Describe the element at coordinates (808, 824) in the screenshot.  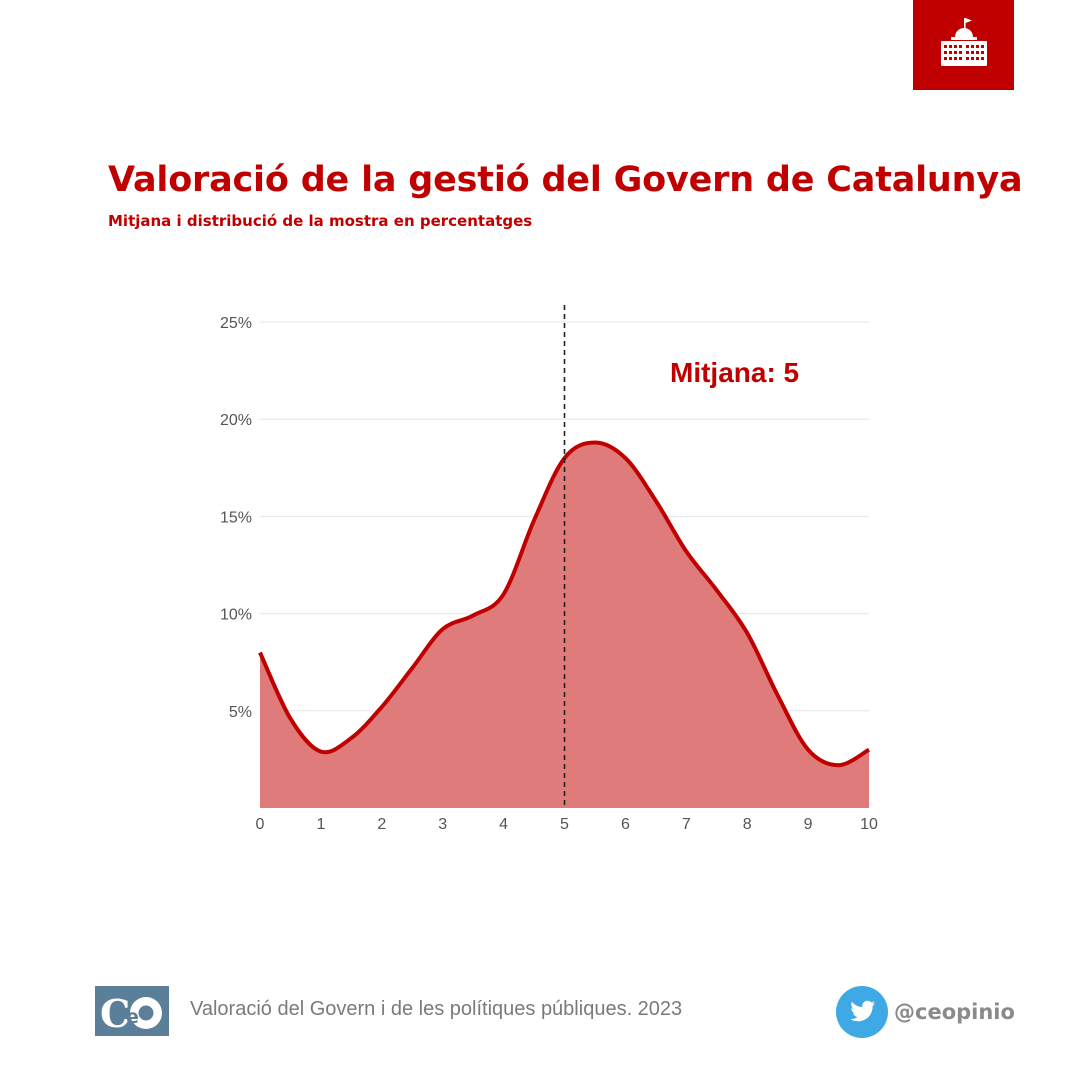
I see `x-tick-label: 9` at that location.